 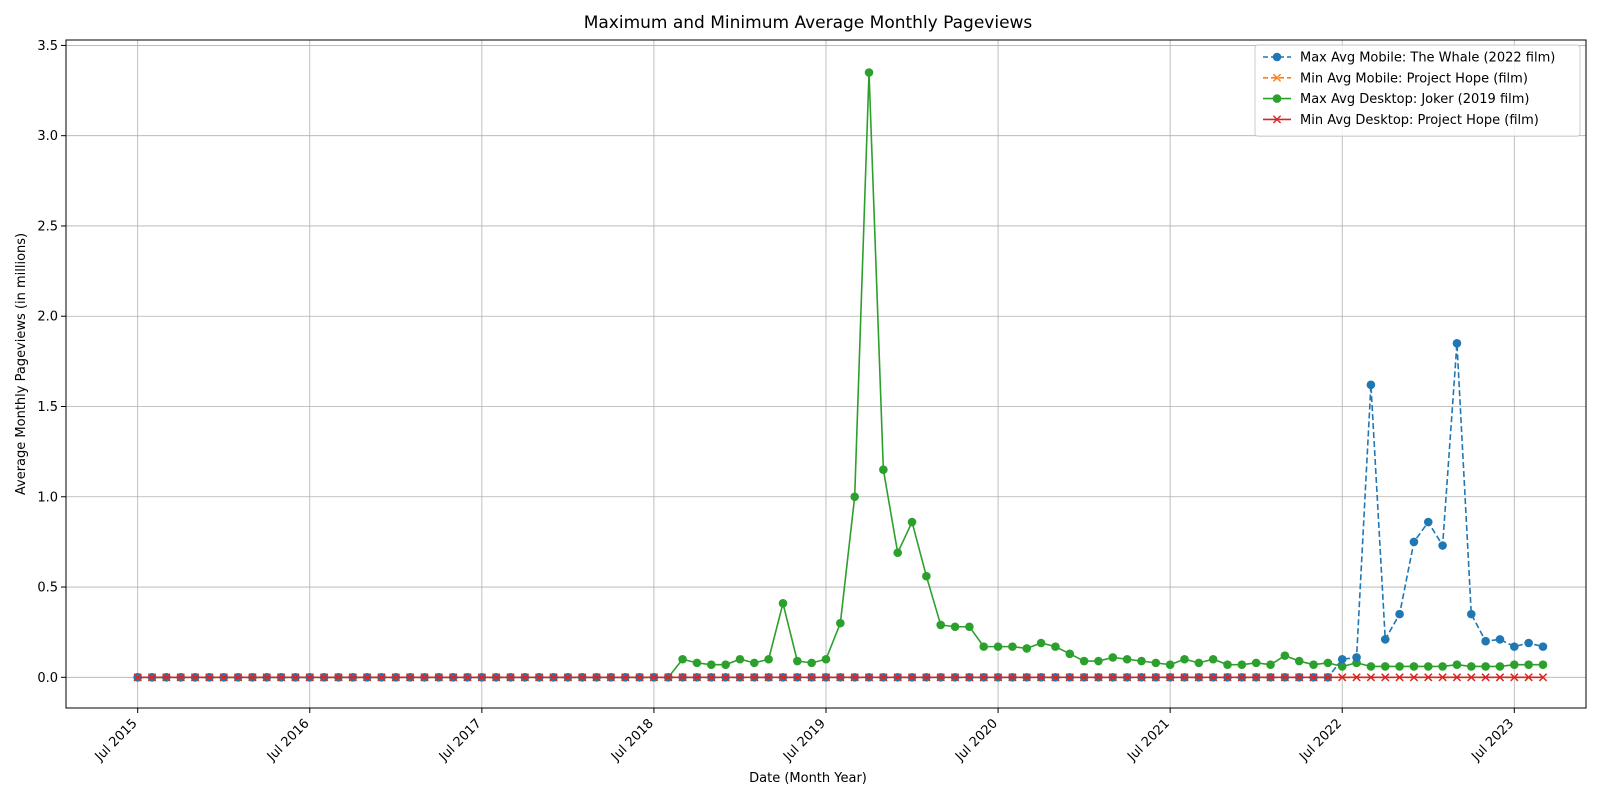 I want to click on legend-label: Min Avg Desktop: Project Hope (film), so click(x=1419, y=120).